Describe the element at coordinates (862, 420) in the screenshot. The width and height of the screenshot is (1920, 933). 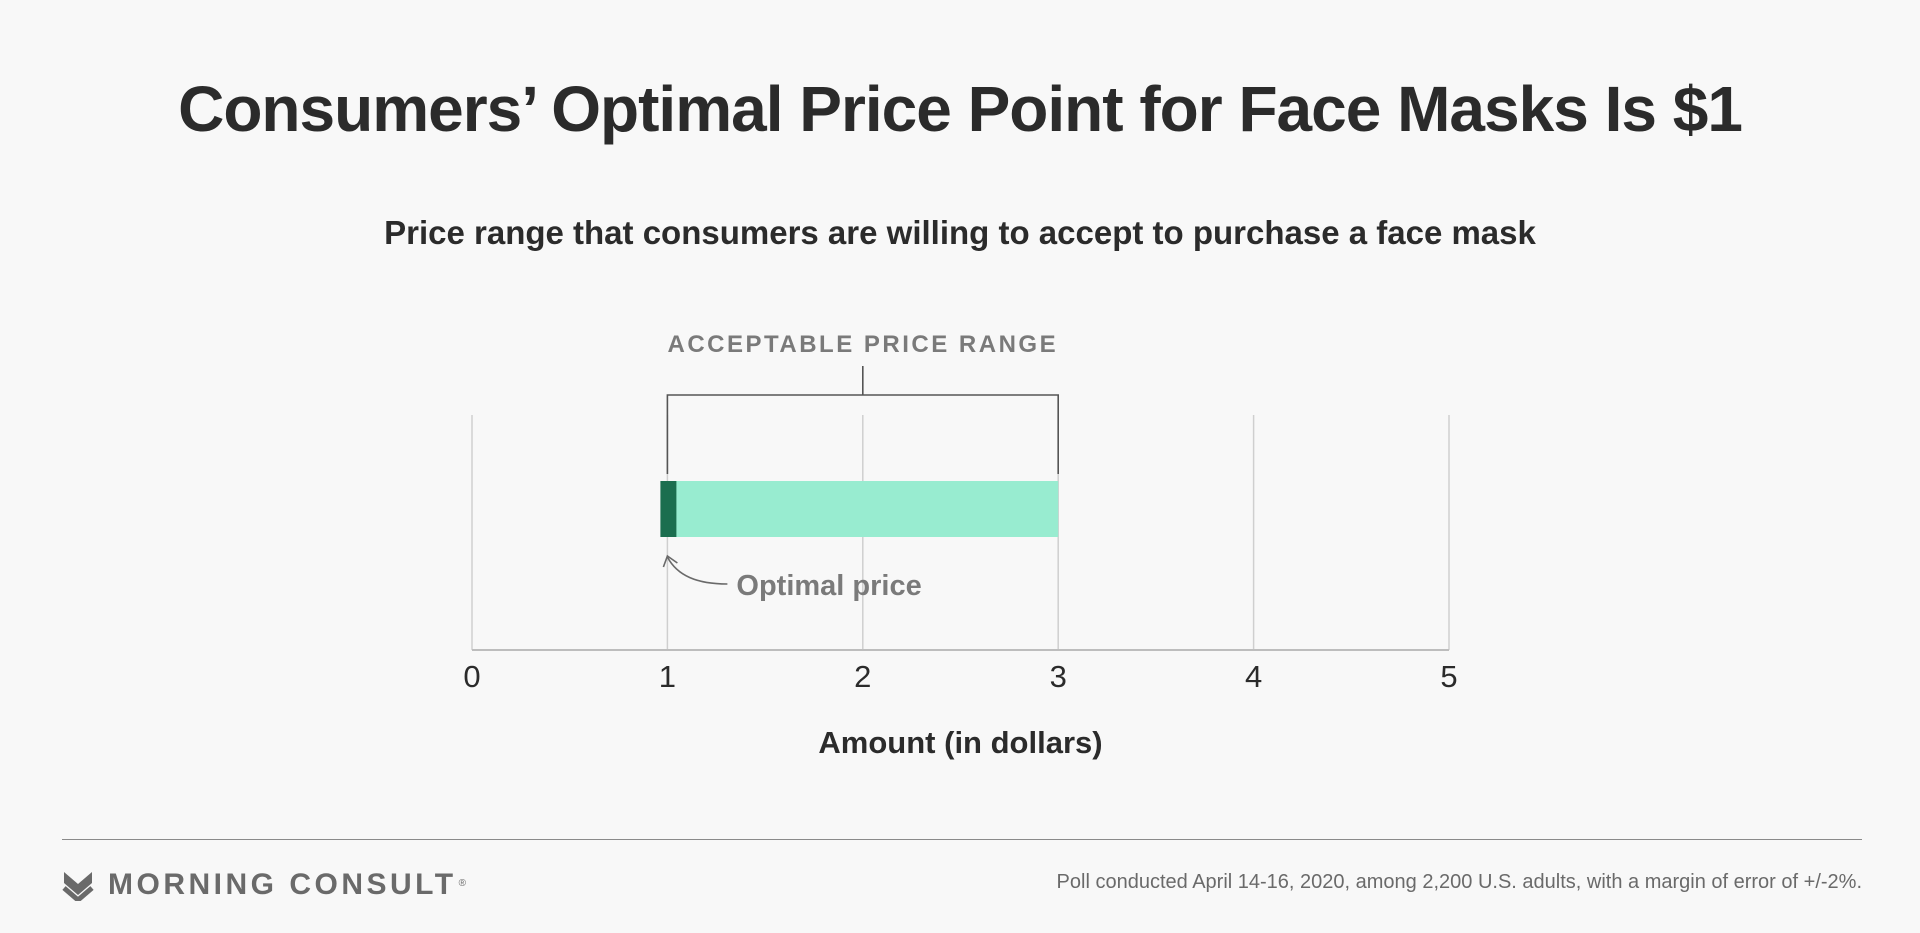
I see `range-bracket` at that location.